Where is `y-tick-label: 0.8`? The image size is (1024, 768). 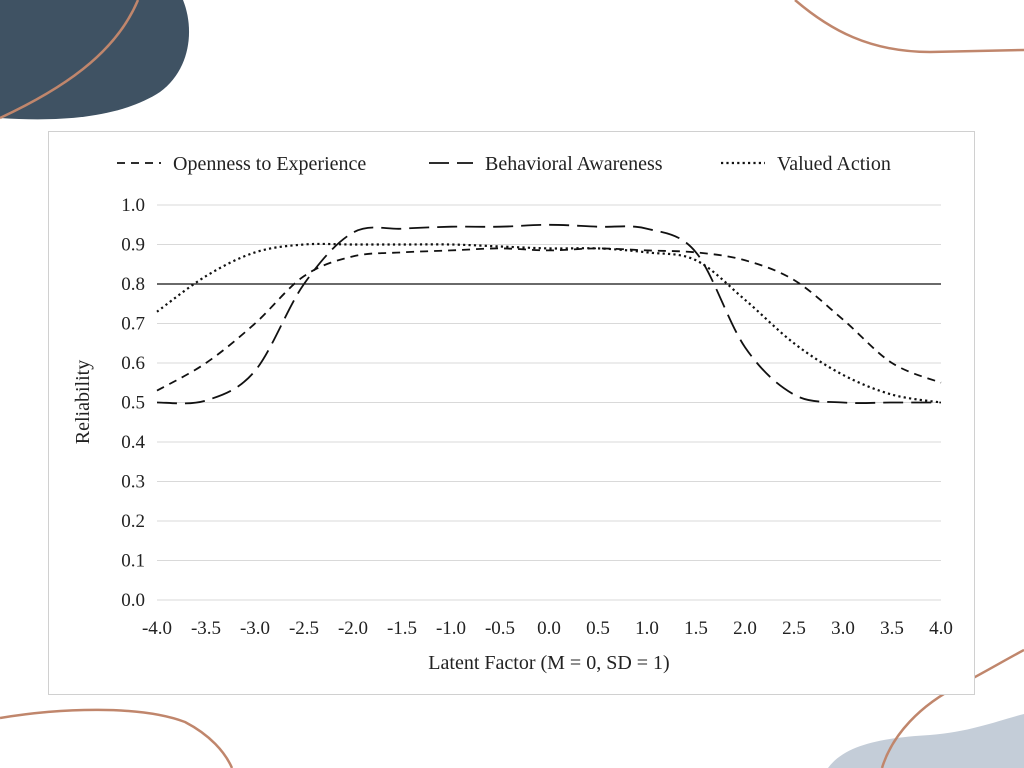
y-tick-label: 0.8 is located at coordinates (133, 284).